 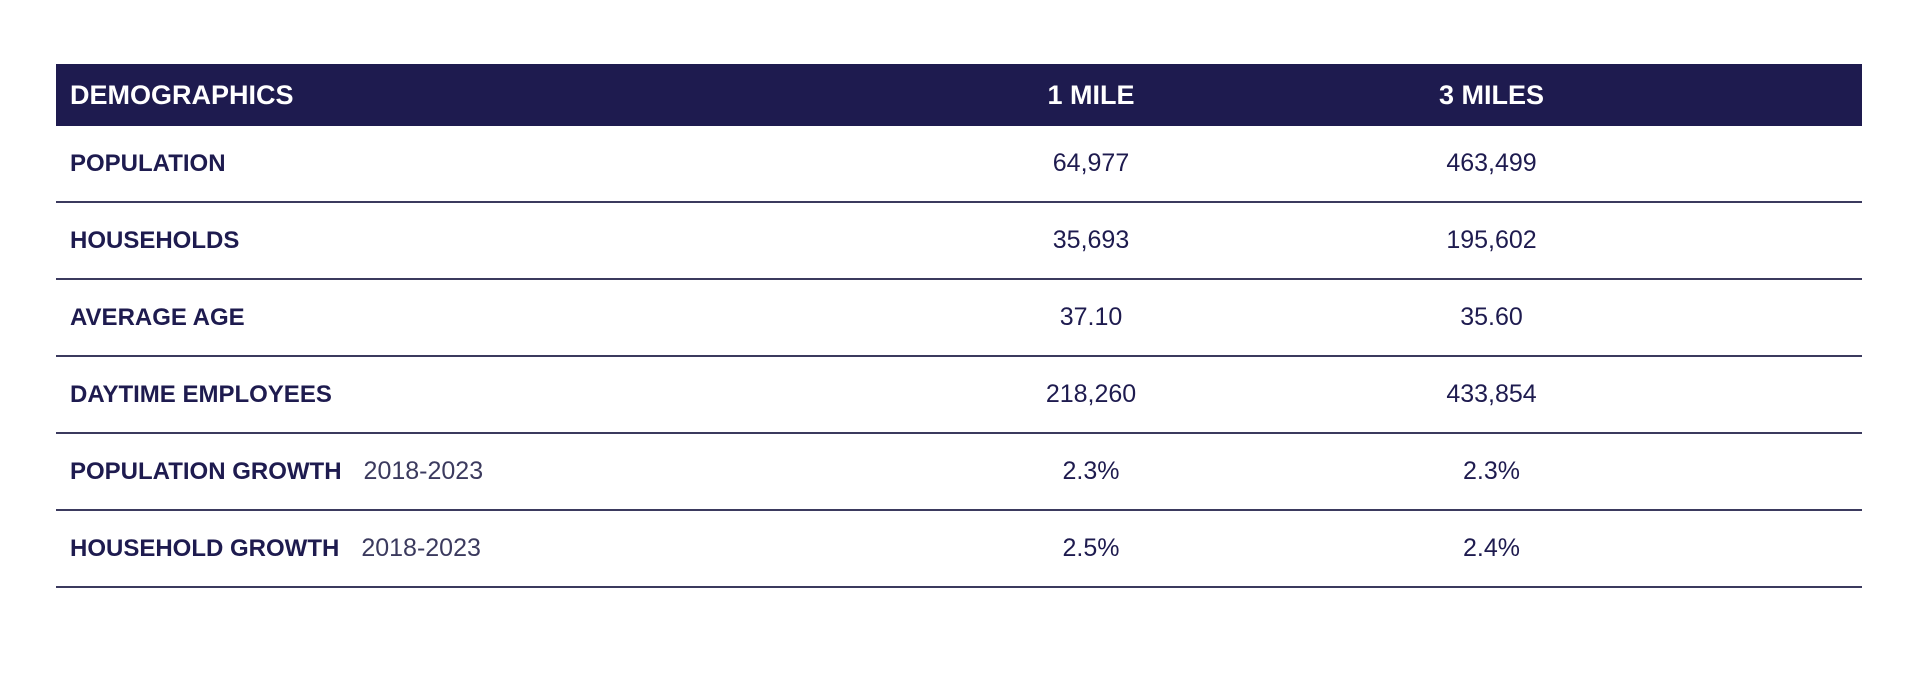 I want to click on table-row: DAYTIME EMPLOYEES 218,260 433,854, so click(x=959, y=395).